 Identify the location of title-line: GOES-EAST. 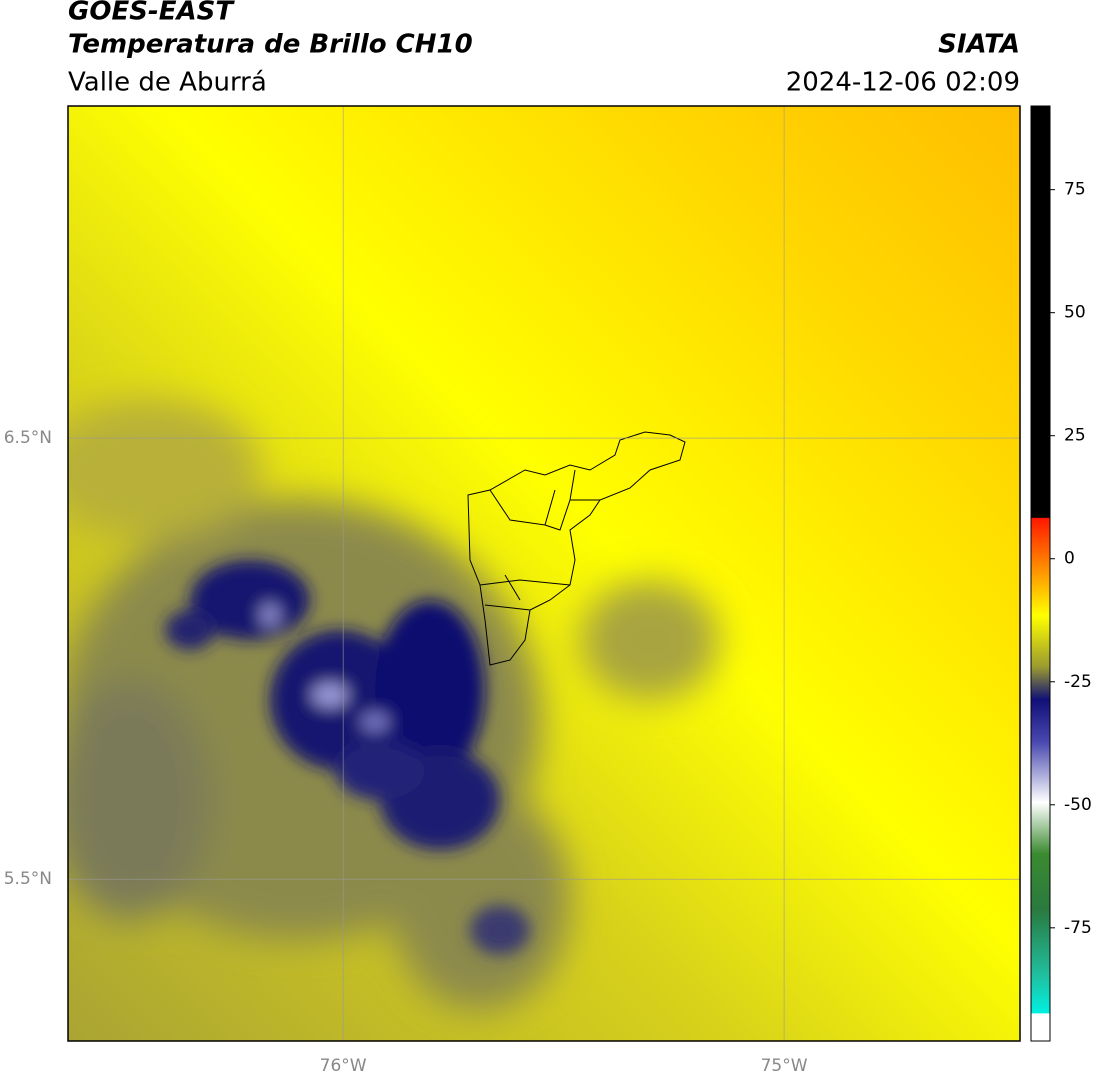
(151, 13).